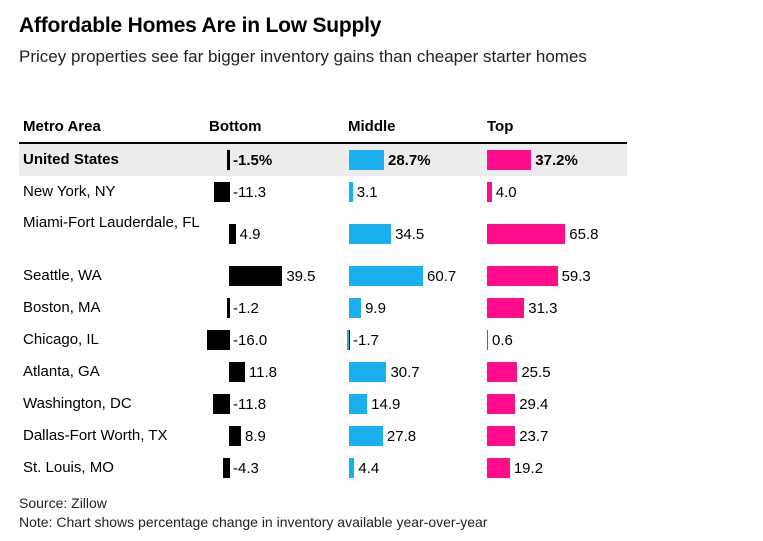 The image size is (763, 541). Describe the element at coordinates (323, 372) in the screenshot. I see `table-row: Atlanta, GA 11.8 30.7 25.5` at that location.